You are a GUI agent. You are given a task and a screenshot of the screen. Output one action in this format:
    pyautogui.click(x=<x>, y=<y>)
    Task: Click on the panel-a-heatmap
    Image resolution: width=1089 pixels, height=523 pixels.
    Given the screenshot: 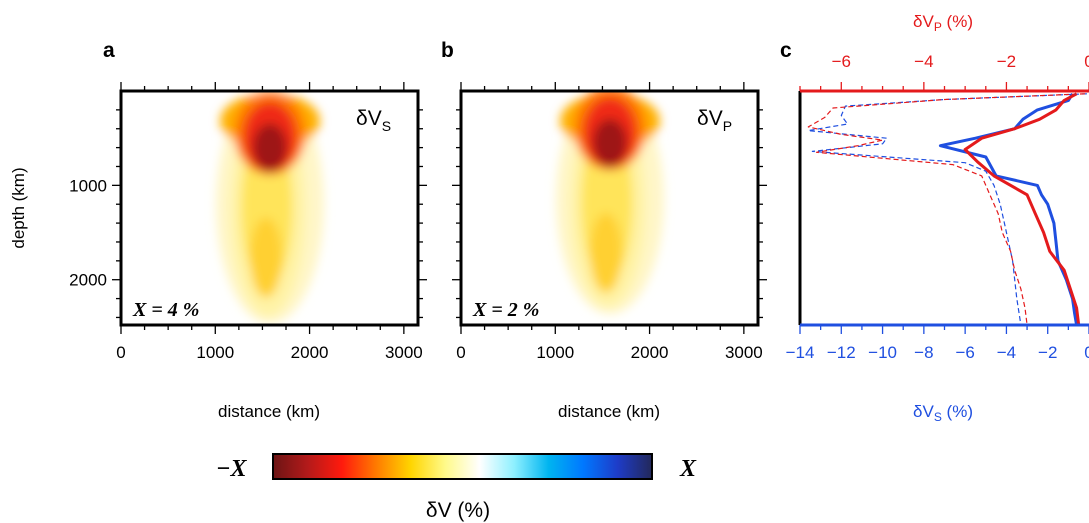 What is the action you would take?
    pyautogui.click(x=269, y=207)
    